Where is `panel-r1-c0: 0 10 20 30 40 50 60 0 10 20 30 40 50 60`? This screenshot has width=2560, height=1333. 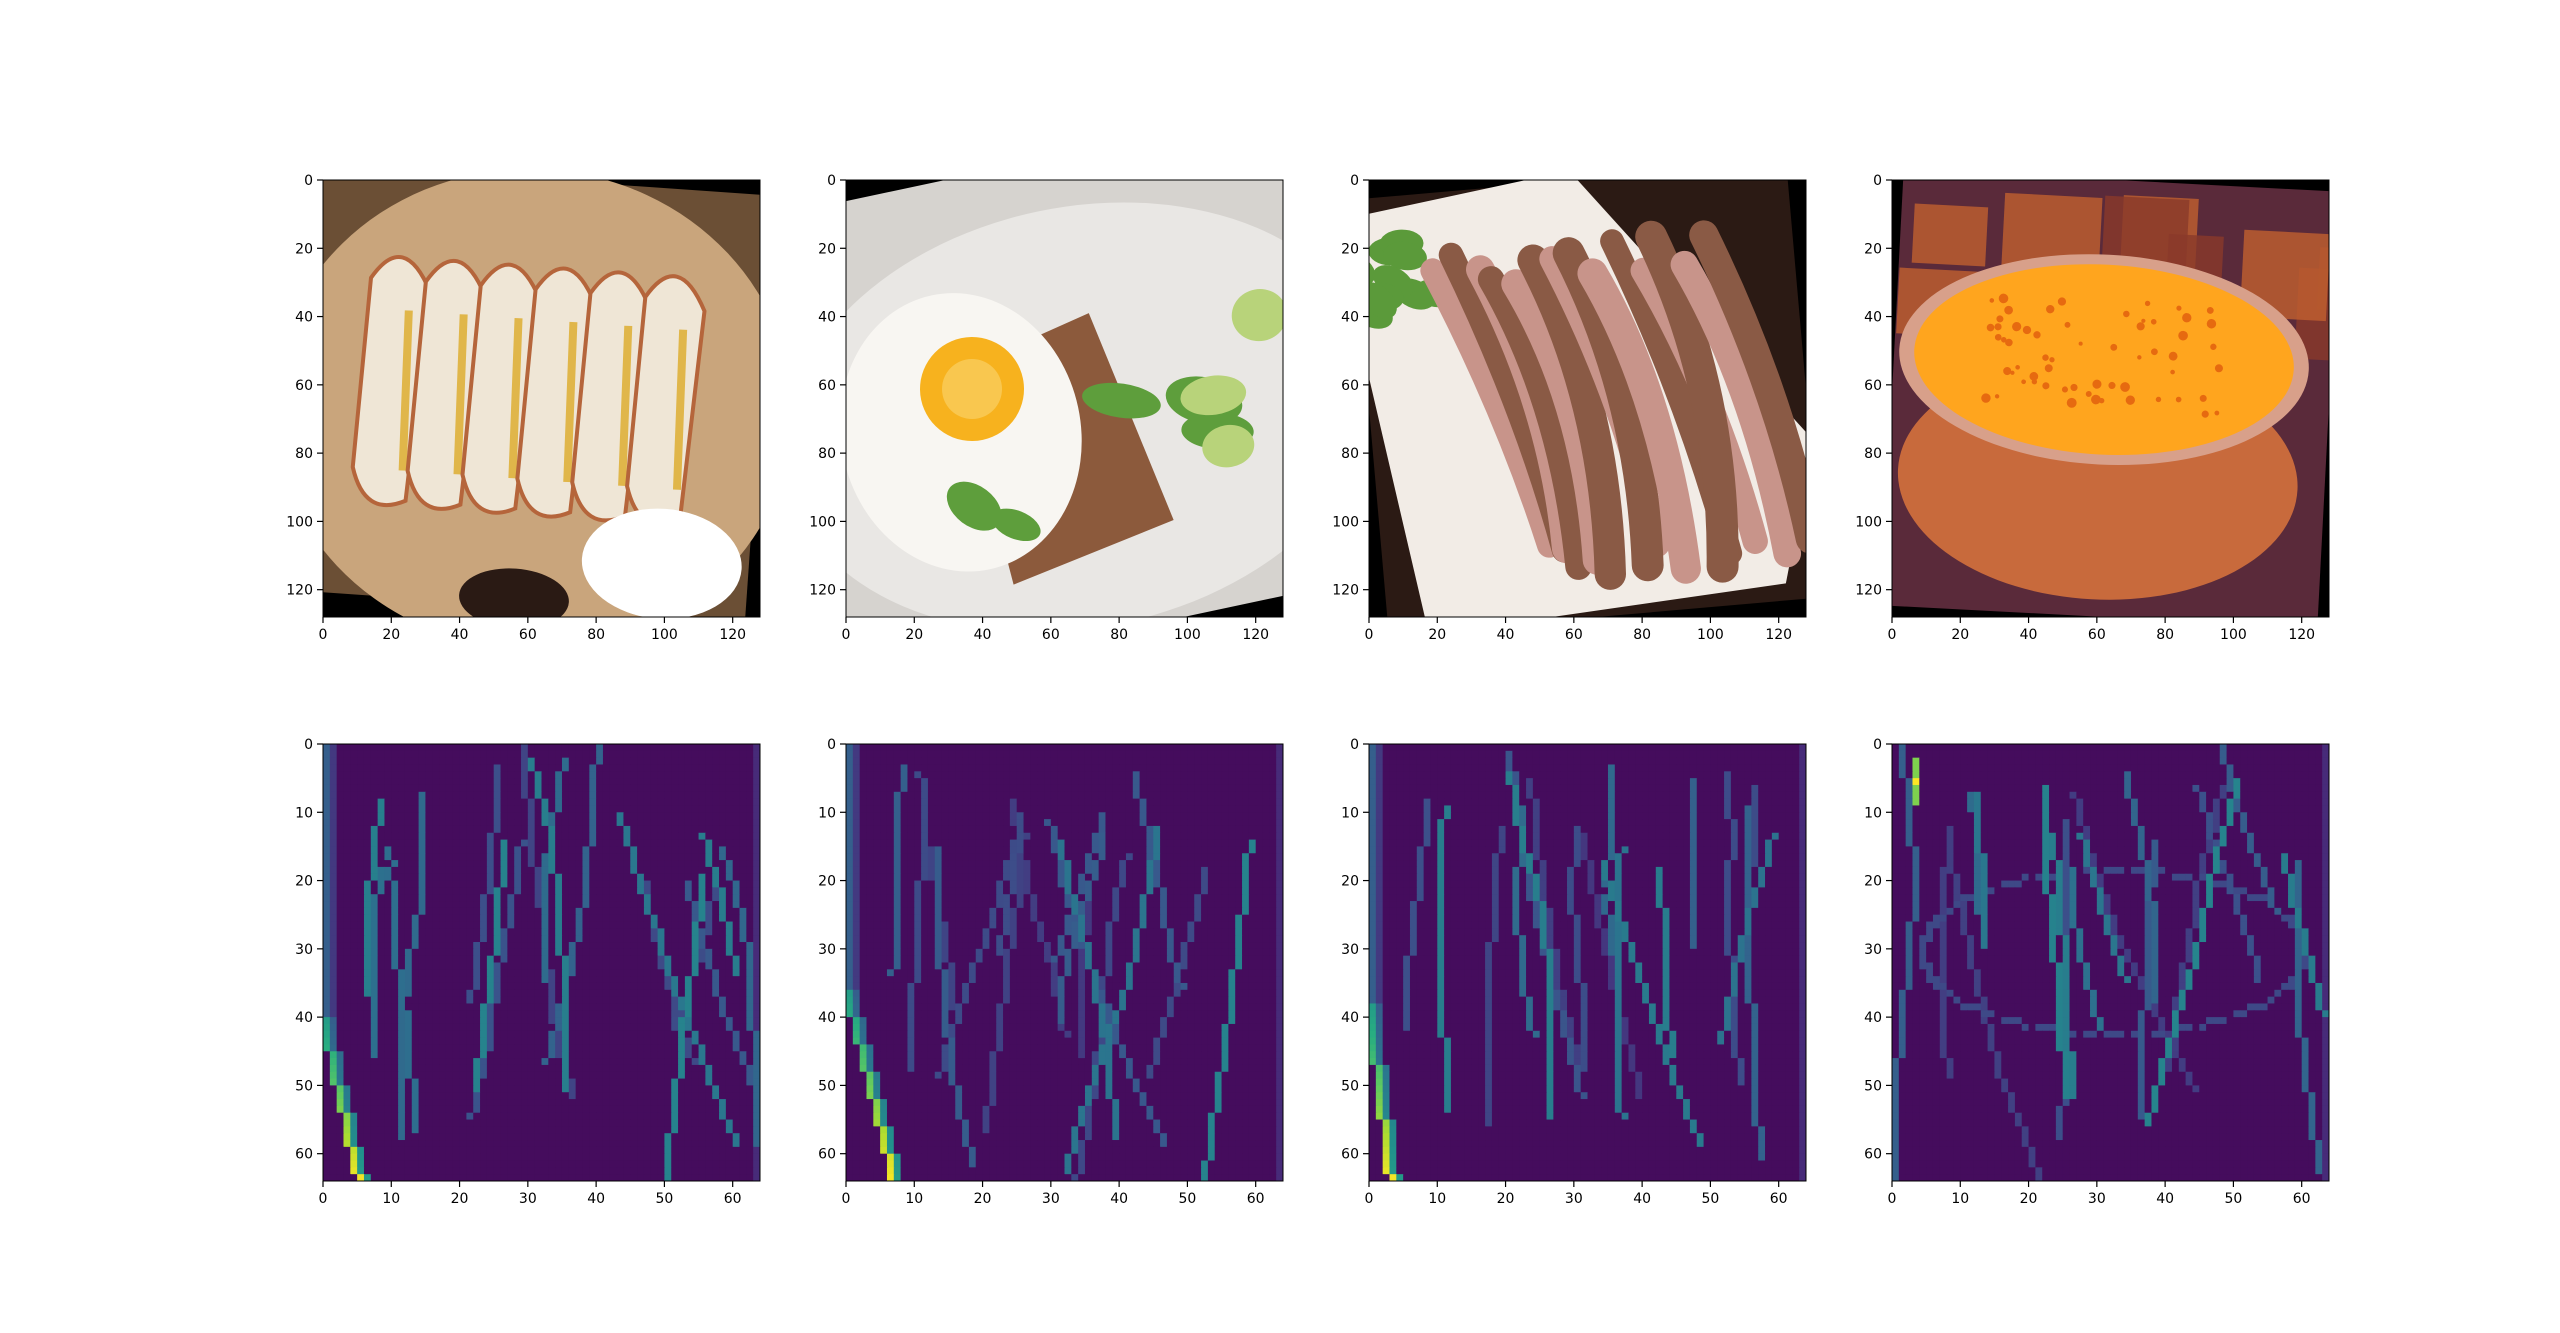
panel-r1-c0: 0 10 20 30 40 50 60 0 10 20 30 40 50 60 is located at coordinates (527, 972).